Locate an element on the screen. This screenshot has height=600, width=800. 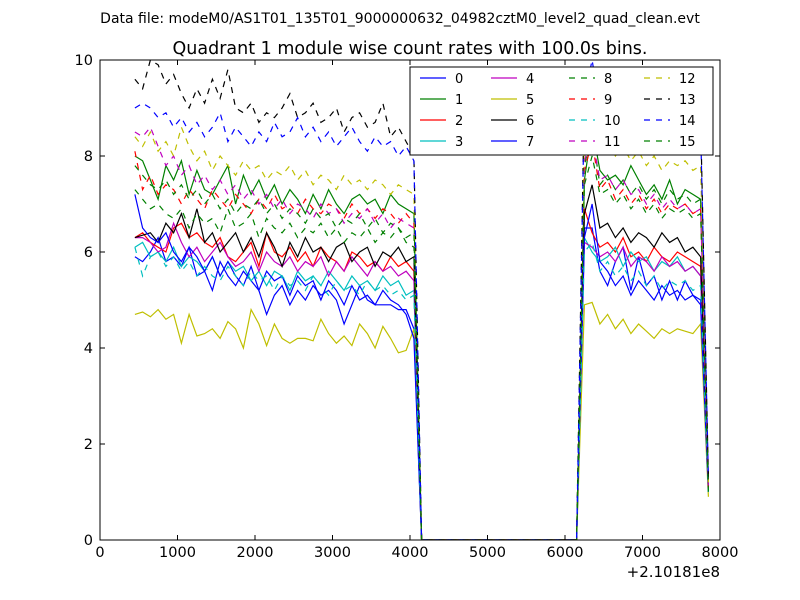
y-tick-label: 4 is located at coordinates (88, 349).